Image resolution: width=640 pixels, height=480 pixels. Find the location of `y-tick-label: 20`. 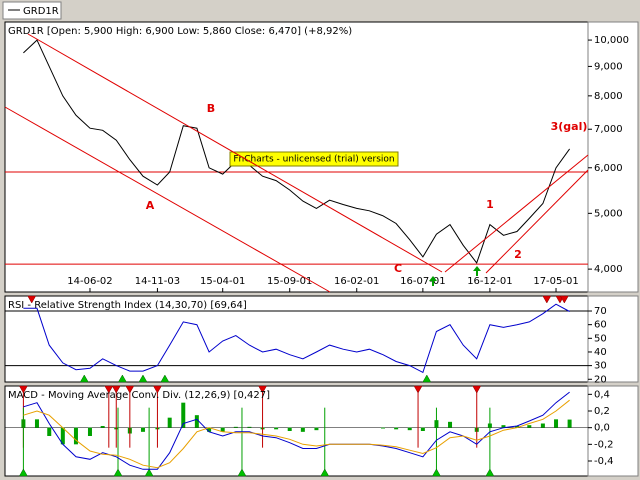

y-tick-label: 20 is located at coordinates (600, 379).